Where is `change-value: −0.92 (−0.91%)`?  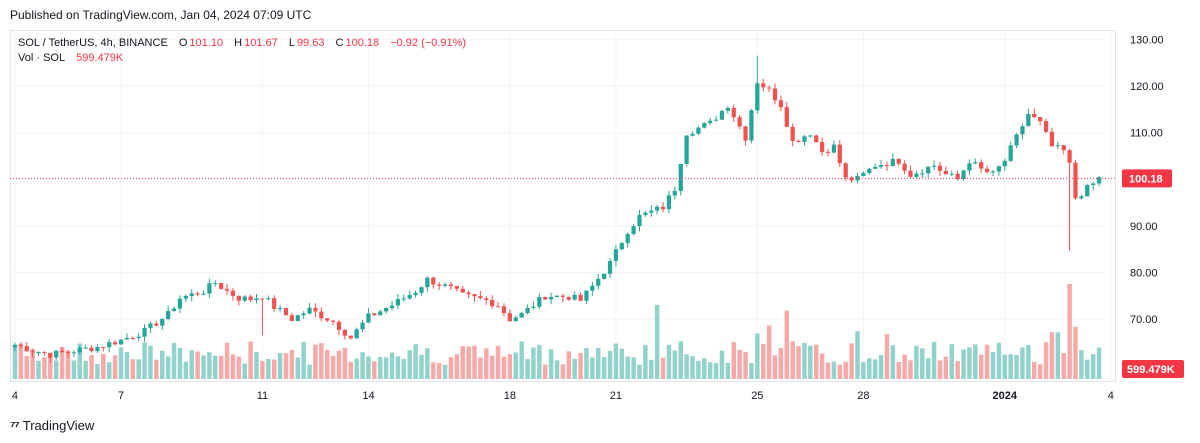 change-value: −0.92 (−0.91%) is located at coordinates (428, 43).